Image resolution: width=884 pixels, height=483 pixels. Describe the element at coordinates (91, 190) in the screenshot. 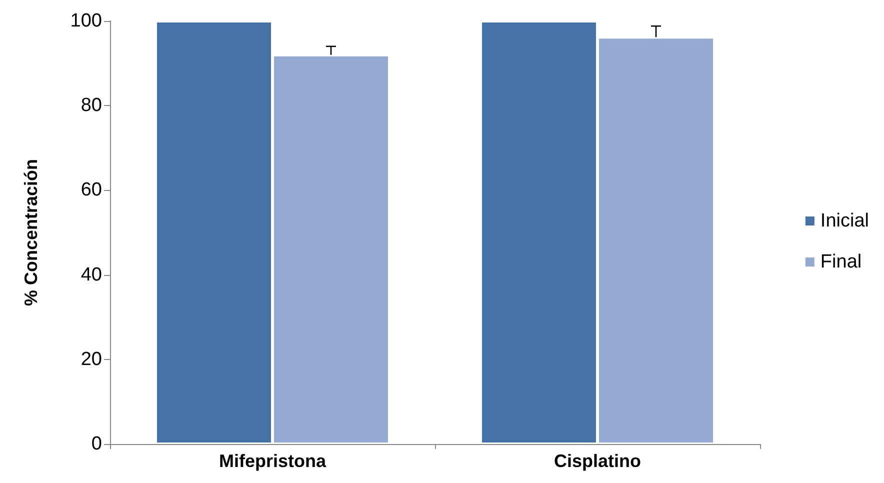

I see `y-tick-label: 60` at that location.